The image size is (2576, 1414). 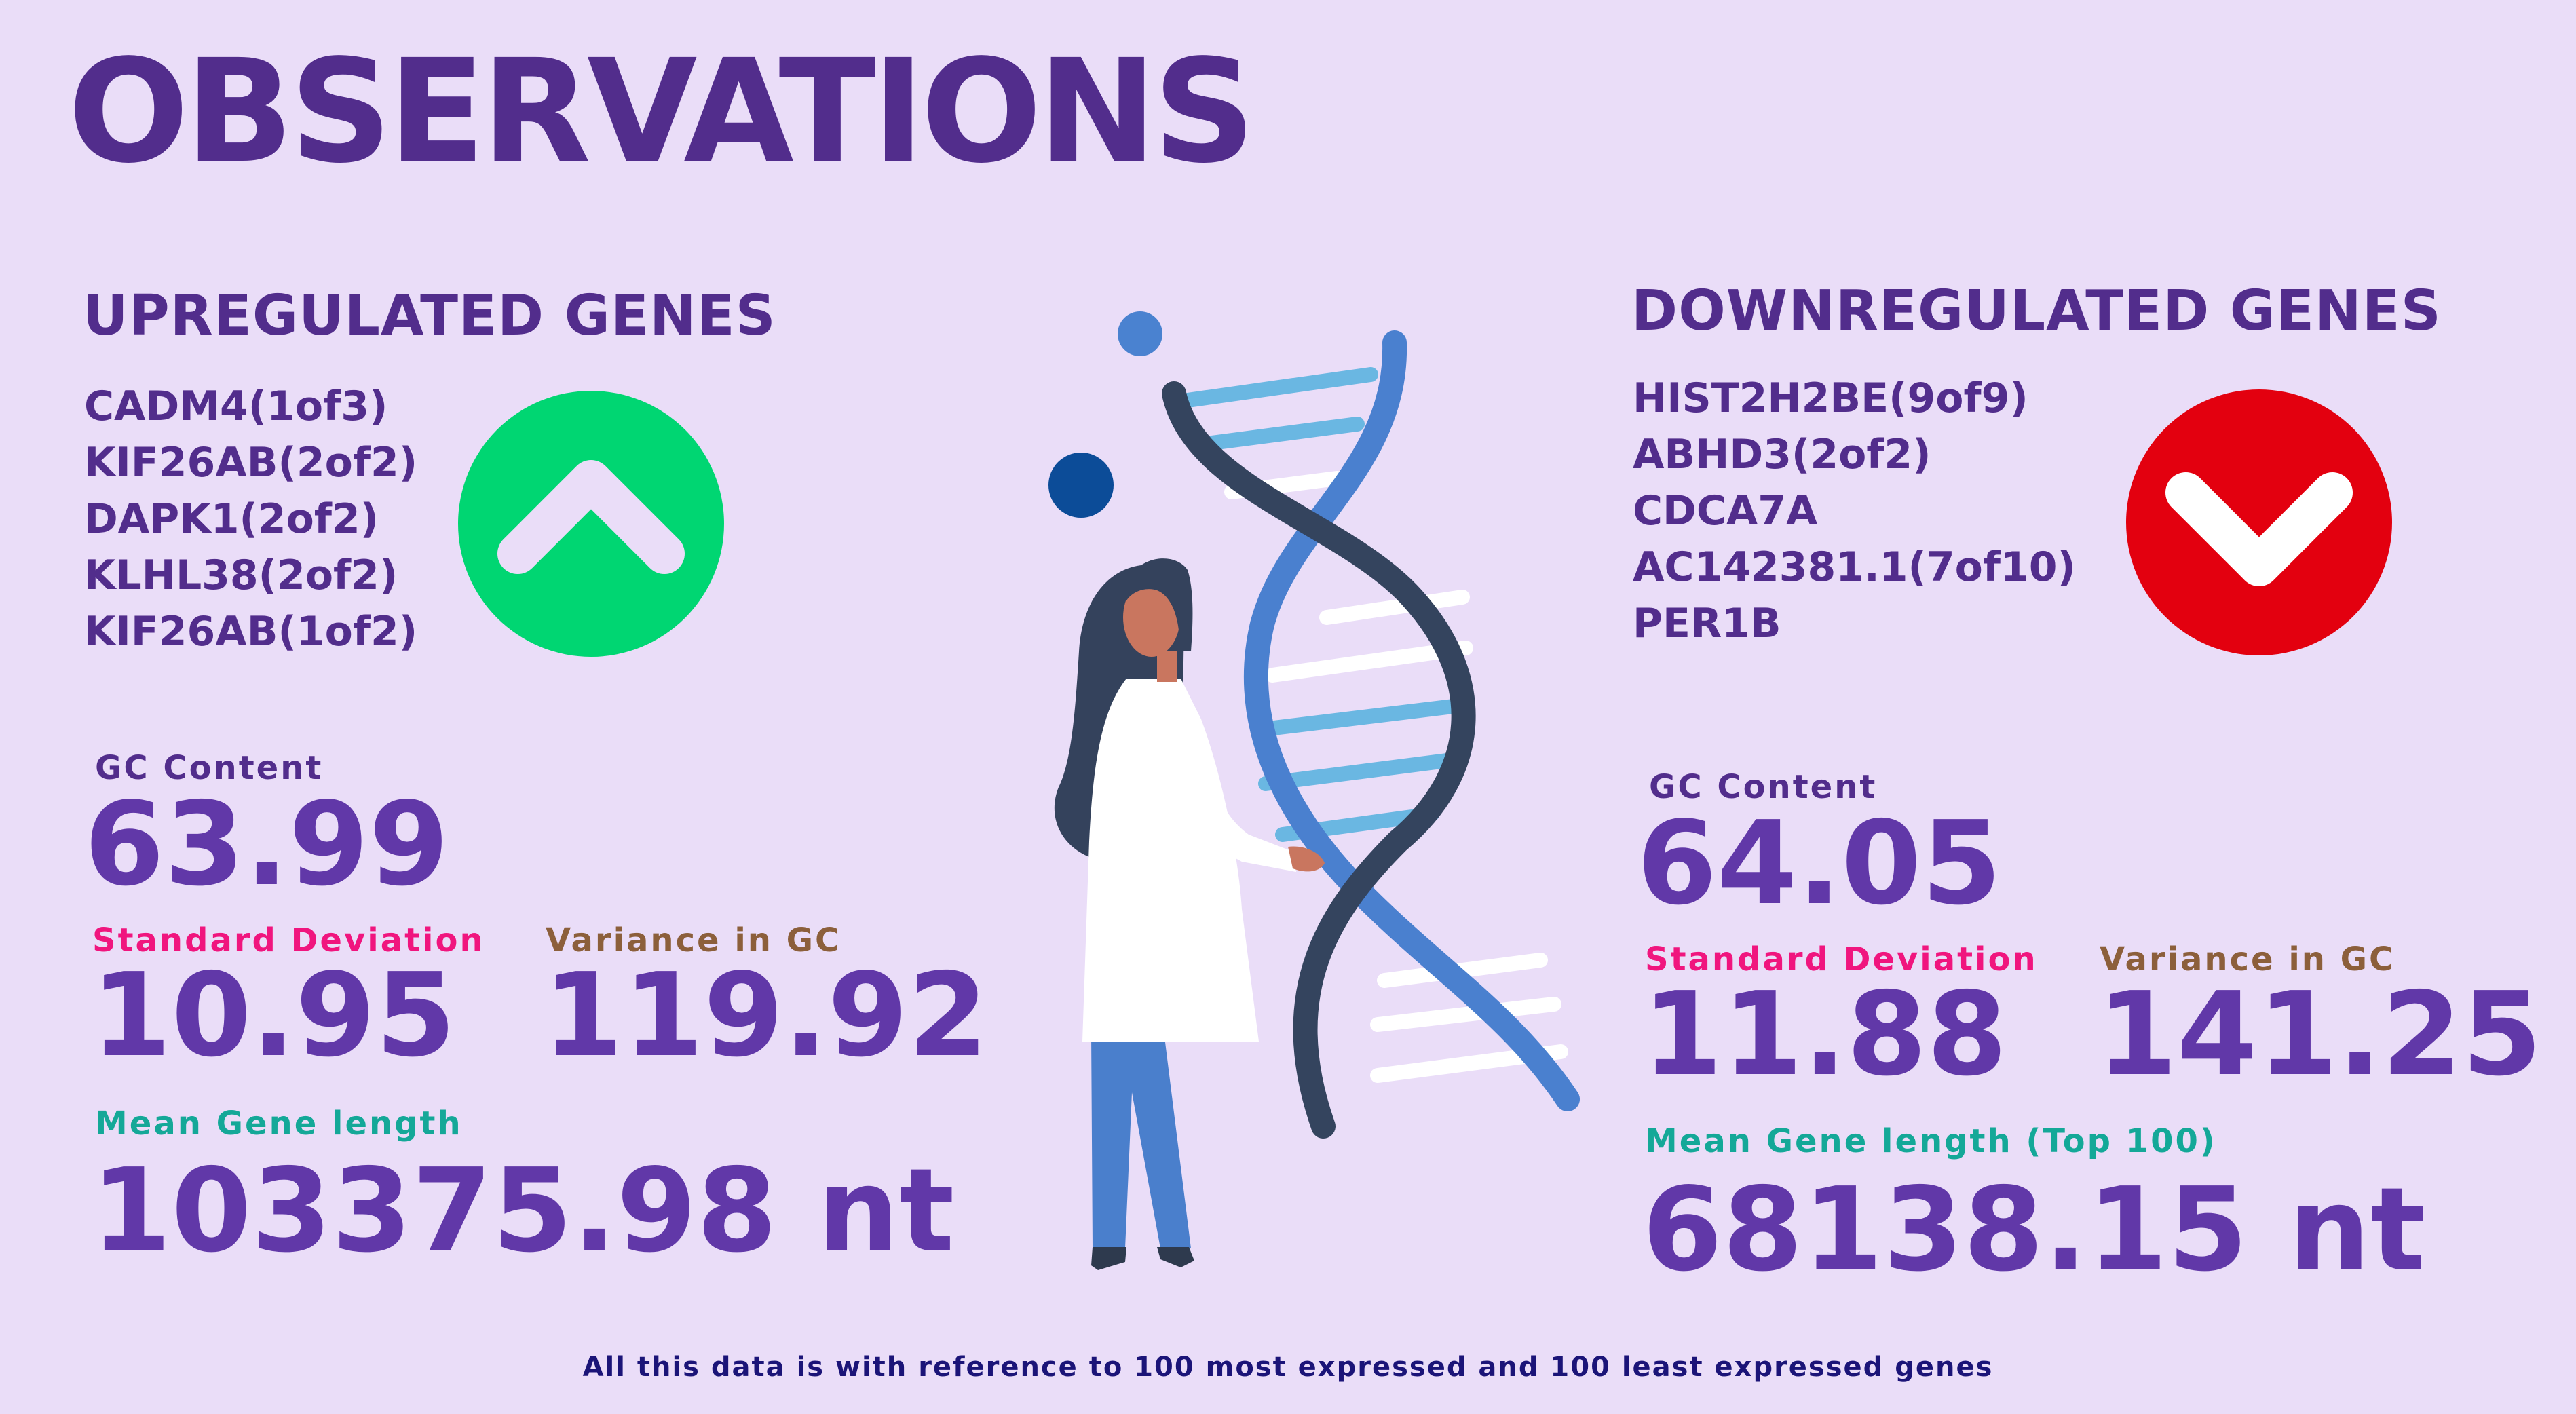 I want to click on upregulated-heading: UPREGULATED GENES, so click(x=429, y=316).